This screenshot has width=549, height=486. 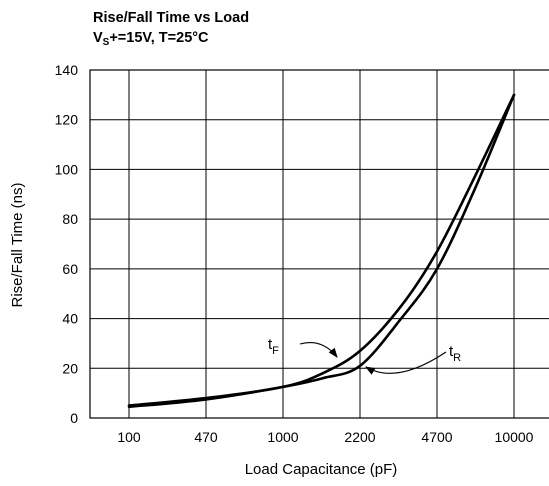 I want to click on chart-title: Rise/Fall Time vs Load, so click(x=171, y=18).